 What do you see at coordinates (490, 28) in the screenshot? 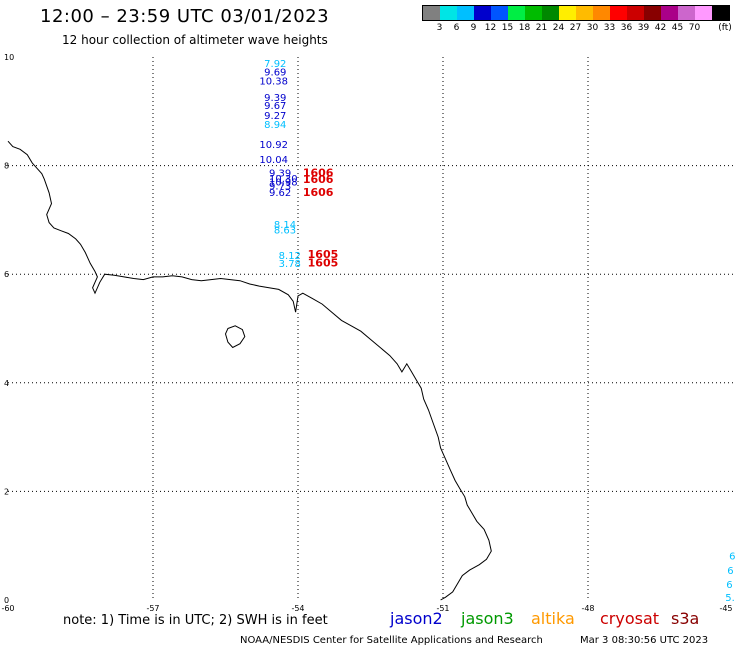
I see `scale-label: 12` at bounding box center [490, 28].